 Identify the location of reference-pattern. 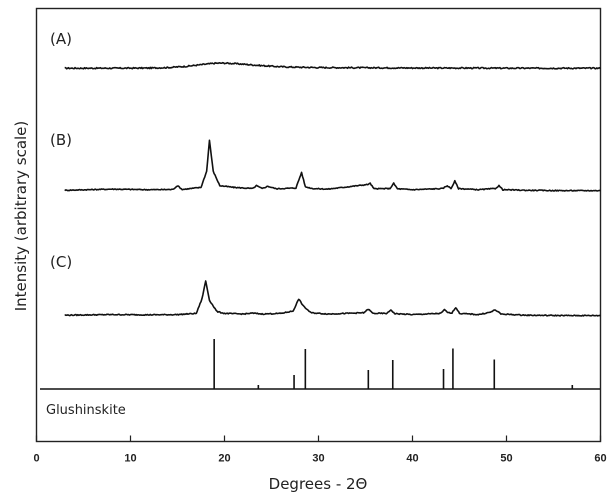
(320, 364).